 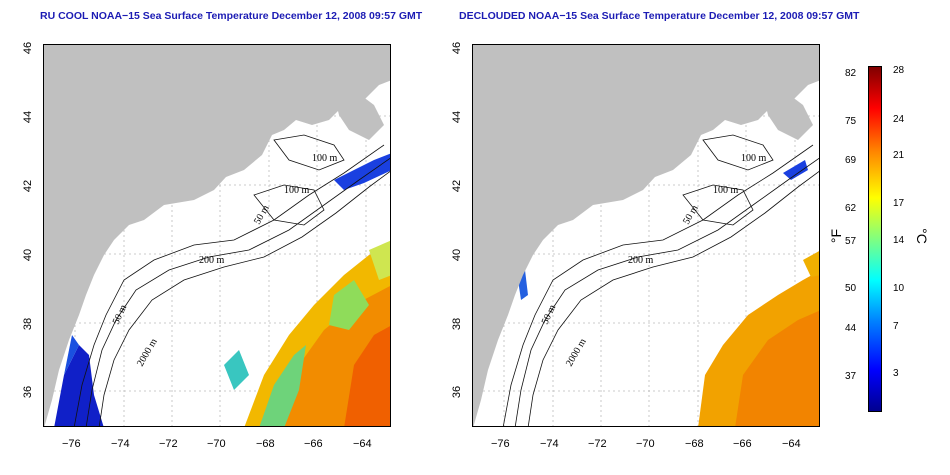 What do you see at coordinates (851, 288) in the screenshot?
I see `f-tick: 50` at bounding box center [851, 288].